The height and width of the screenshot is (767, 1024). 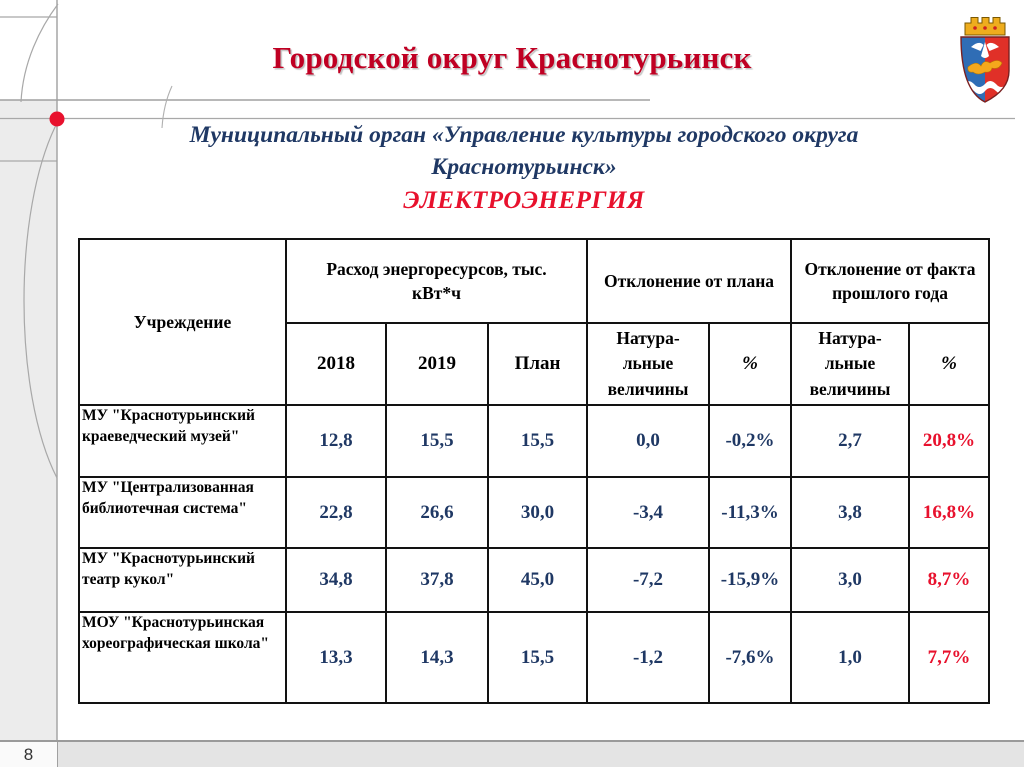 I want to click on value-plan: 30,0, so click(x=537, y=513).